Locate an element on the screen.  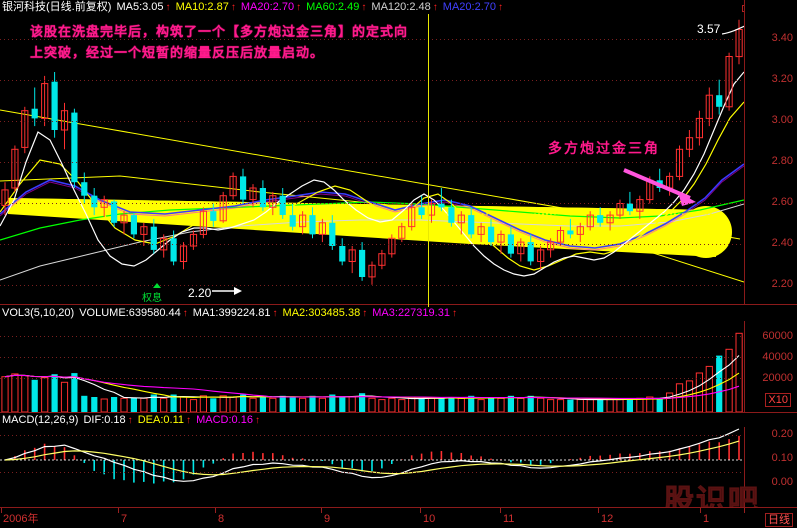
ma-readout-ma60: MA60:2.49 is located at coordinates (333, 7).